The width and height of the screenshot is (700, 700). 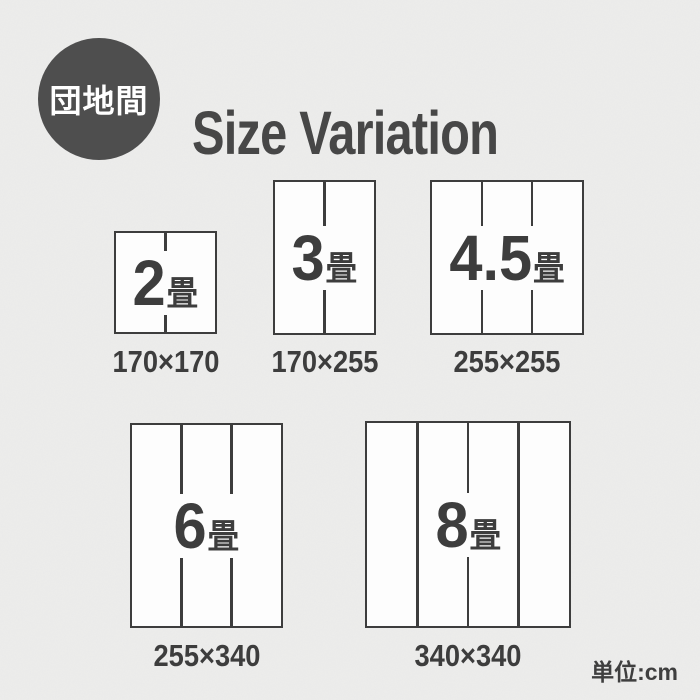 I want to click on room-size-label: 8 畳, so click(x=468, y=524).